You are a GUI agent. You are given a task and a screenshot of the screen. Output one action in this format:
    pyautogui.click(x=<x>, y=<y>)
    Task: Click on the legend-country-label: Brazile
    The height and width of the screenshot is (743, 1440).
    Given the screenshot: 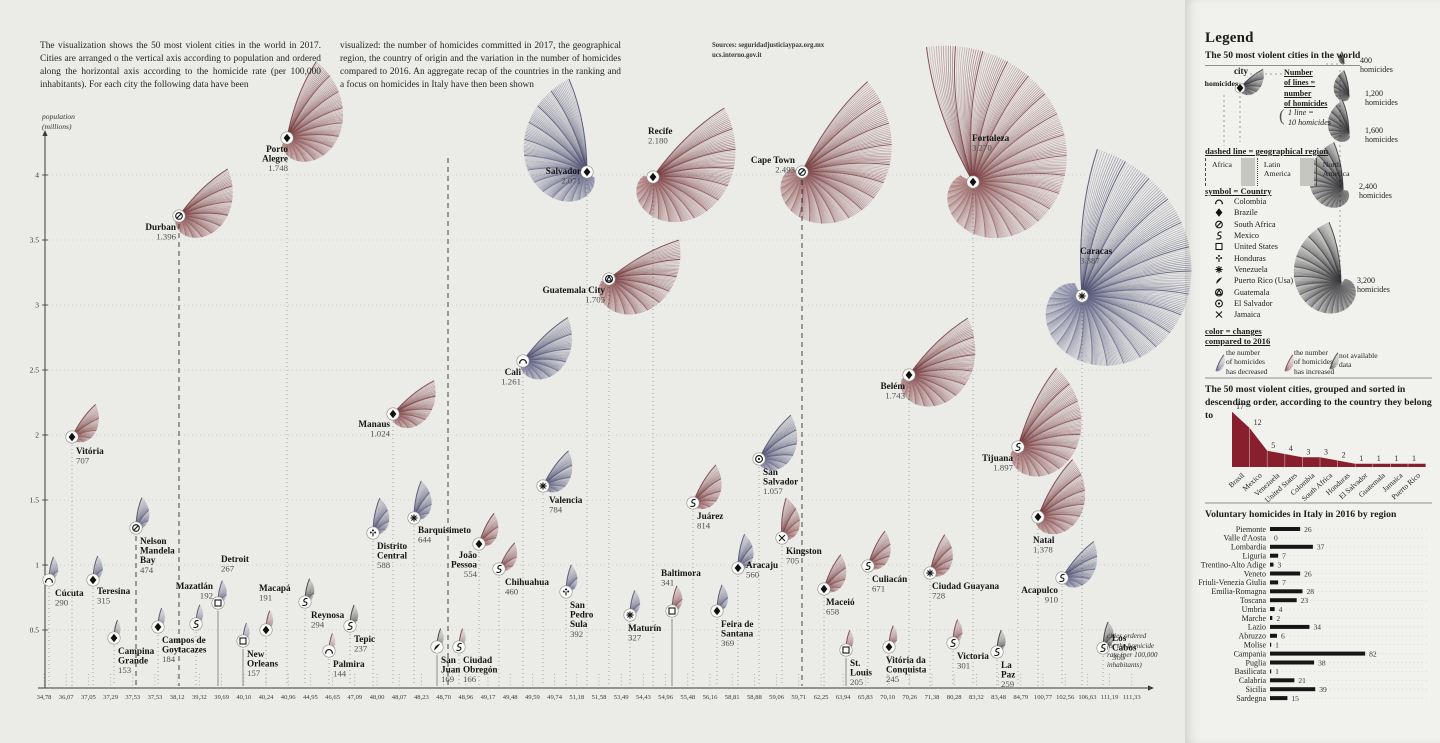 What is the action you would take?
    pyautogui.click(x=1246, y=213)
    